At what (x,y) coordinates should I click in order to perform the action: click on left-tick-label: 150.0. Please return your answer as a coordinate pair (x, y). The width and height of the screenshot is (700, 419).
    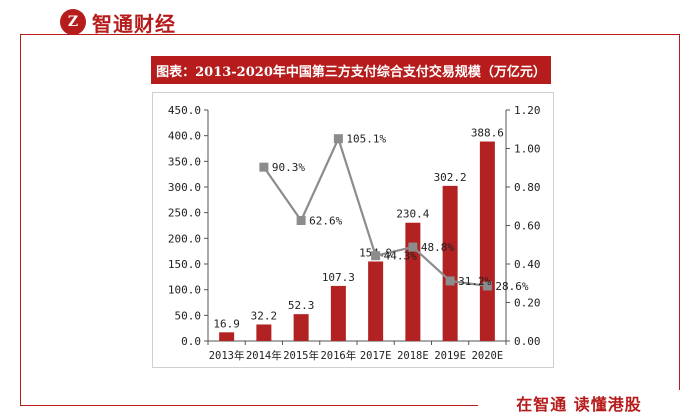
    Looking at the image, I should click on (184, 264).